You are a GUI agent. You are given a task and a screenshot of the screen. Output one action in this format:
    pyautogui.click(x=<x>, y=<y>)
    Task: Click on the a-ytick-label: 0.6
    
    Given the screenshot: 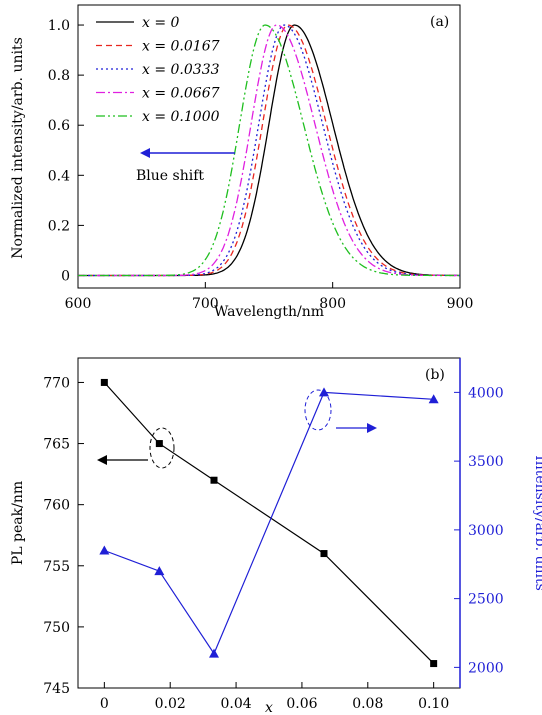 What is the action you would take?
    pyautogui.click(x=59, y=126)
    